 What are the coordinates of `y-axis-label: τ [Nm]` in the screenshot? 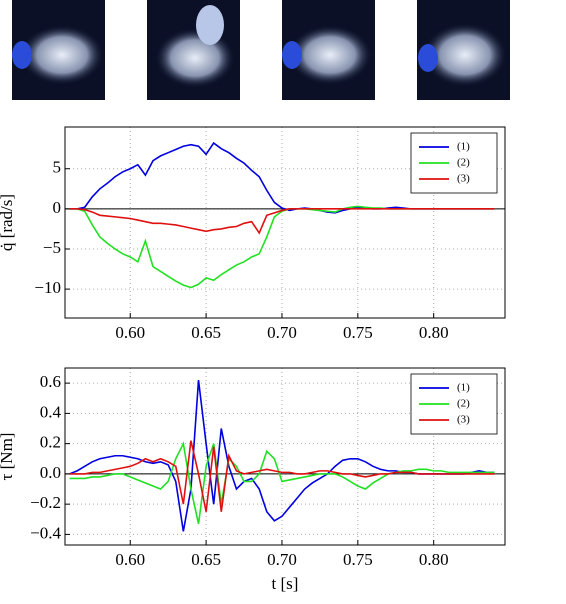 It's located at (8, 457).